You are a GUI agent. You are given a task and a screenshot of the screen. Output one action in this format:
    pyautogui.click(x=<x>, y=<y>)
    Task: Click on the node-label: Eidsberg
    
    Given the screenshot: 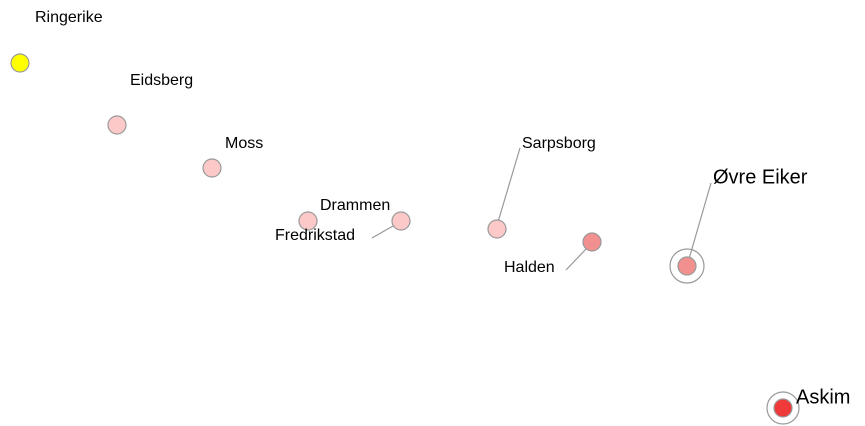 What is the action you would take?
    pyautogui.click(x=161, y=80)
    